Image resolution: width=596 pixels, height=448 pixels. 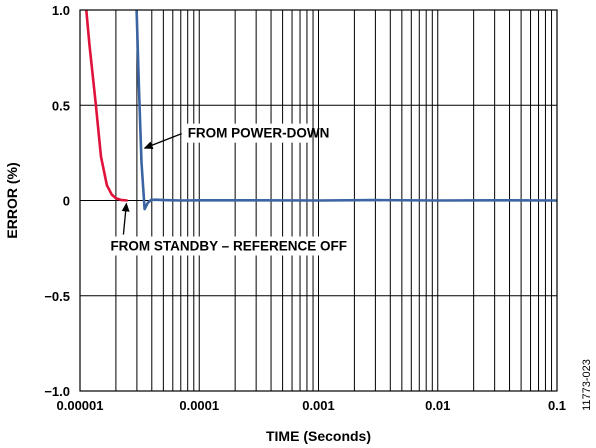 What do you see at coordinates (66, 201) in the screenshot?
I see `y-tick-label: 0` at bounding box center [66, 201].